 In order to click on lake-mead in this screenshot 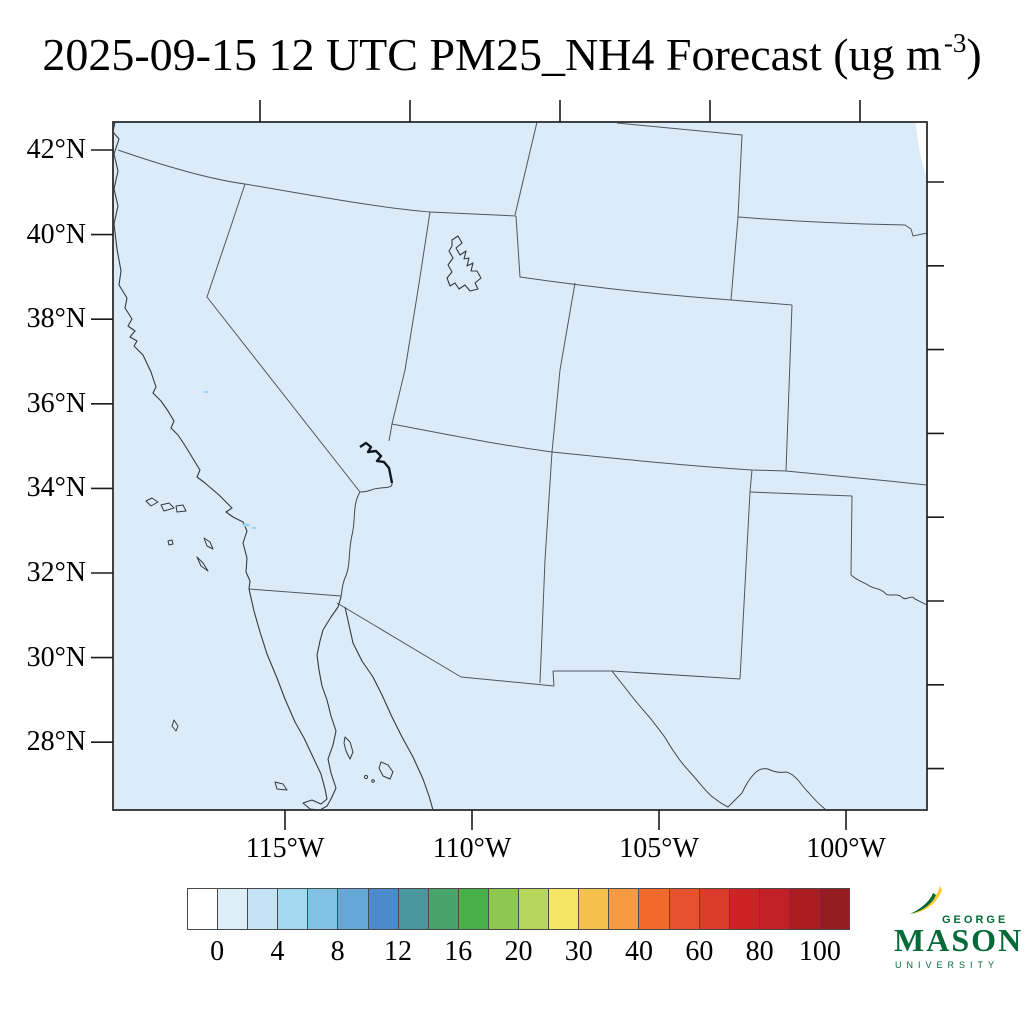, I will do `click(376, 462)`.